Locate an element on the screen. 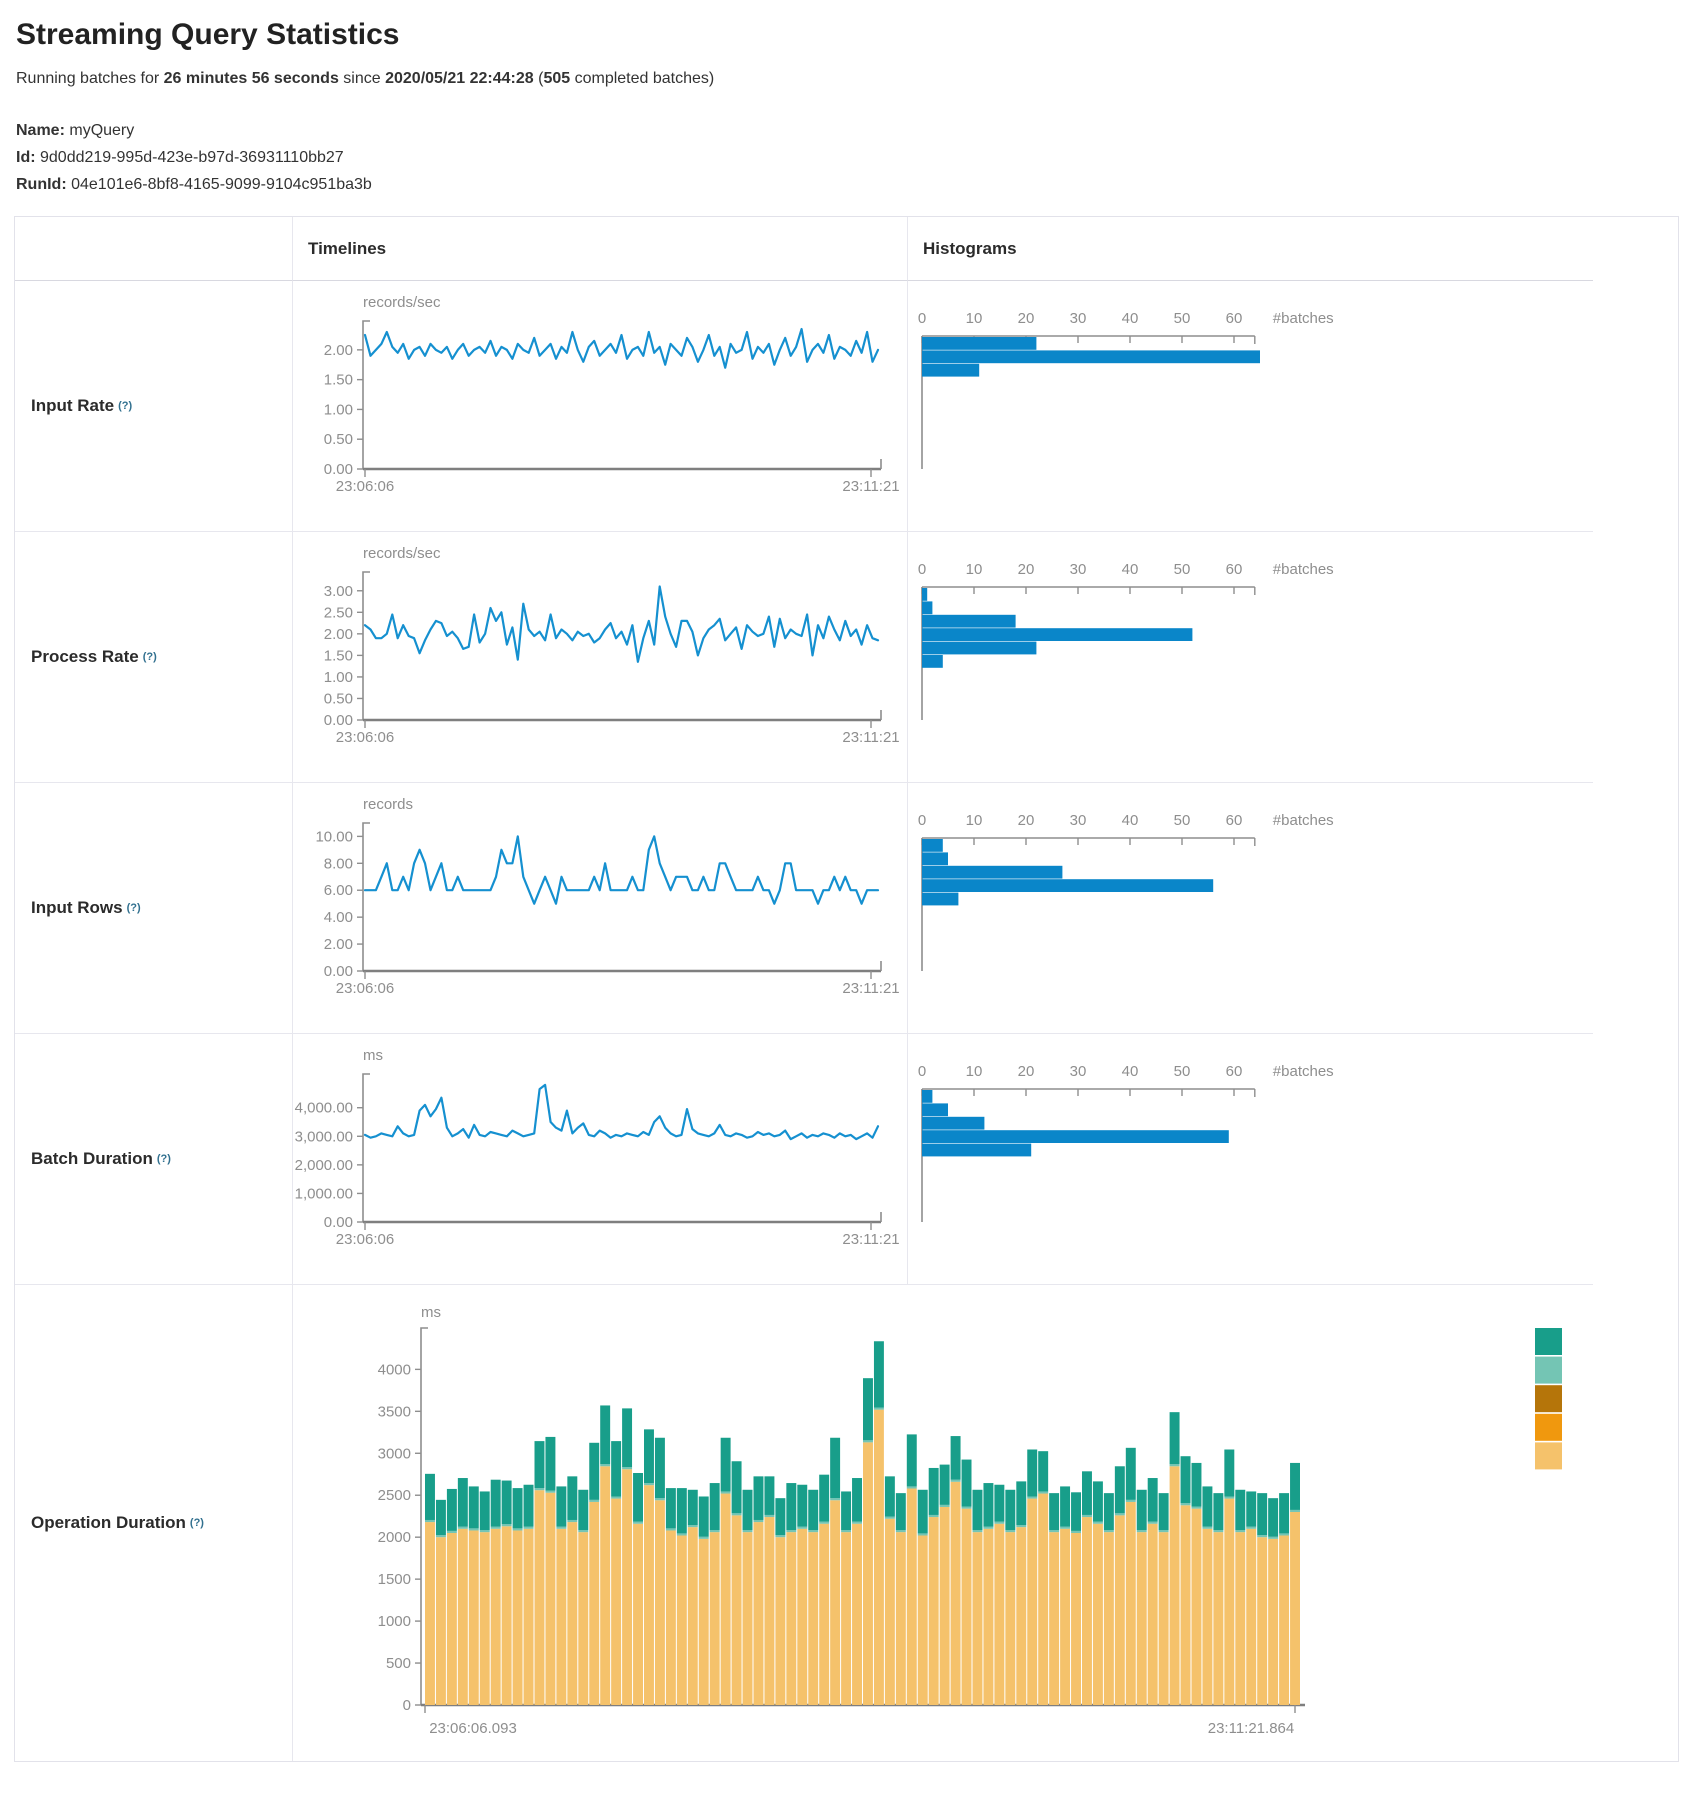 This screenshot has height=1820, width=1693. legend-swatch is located at coordinates (1548, 1456).